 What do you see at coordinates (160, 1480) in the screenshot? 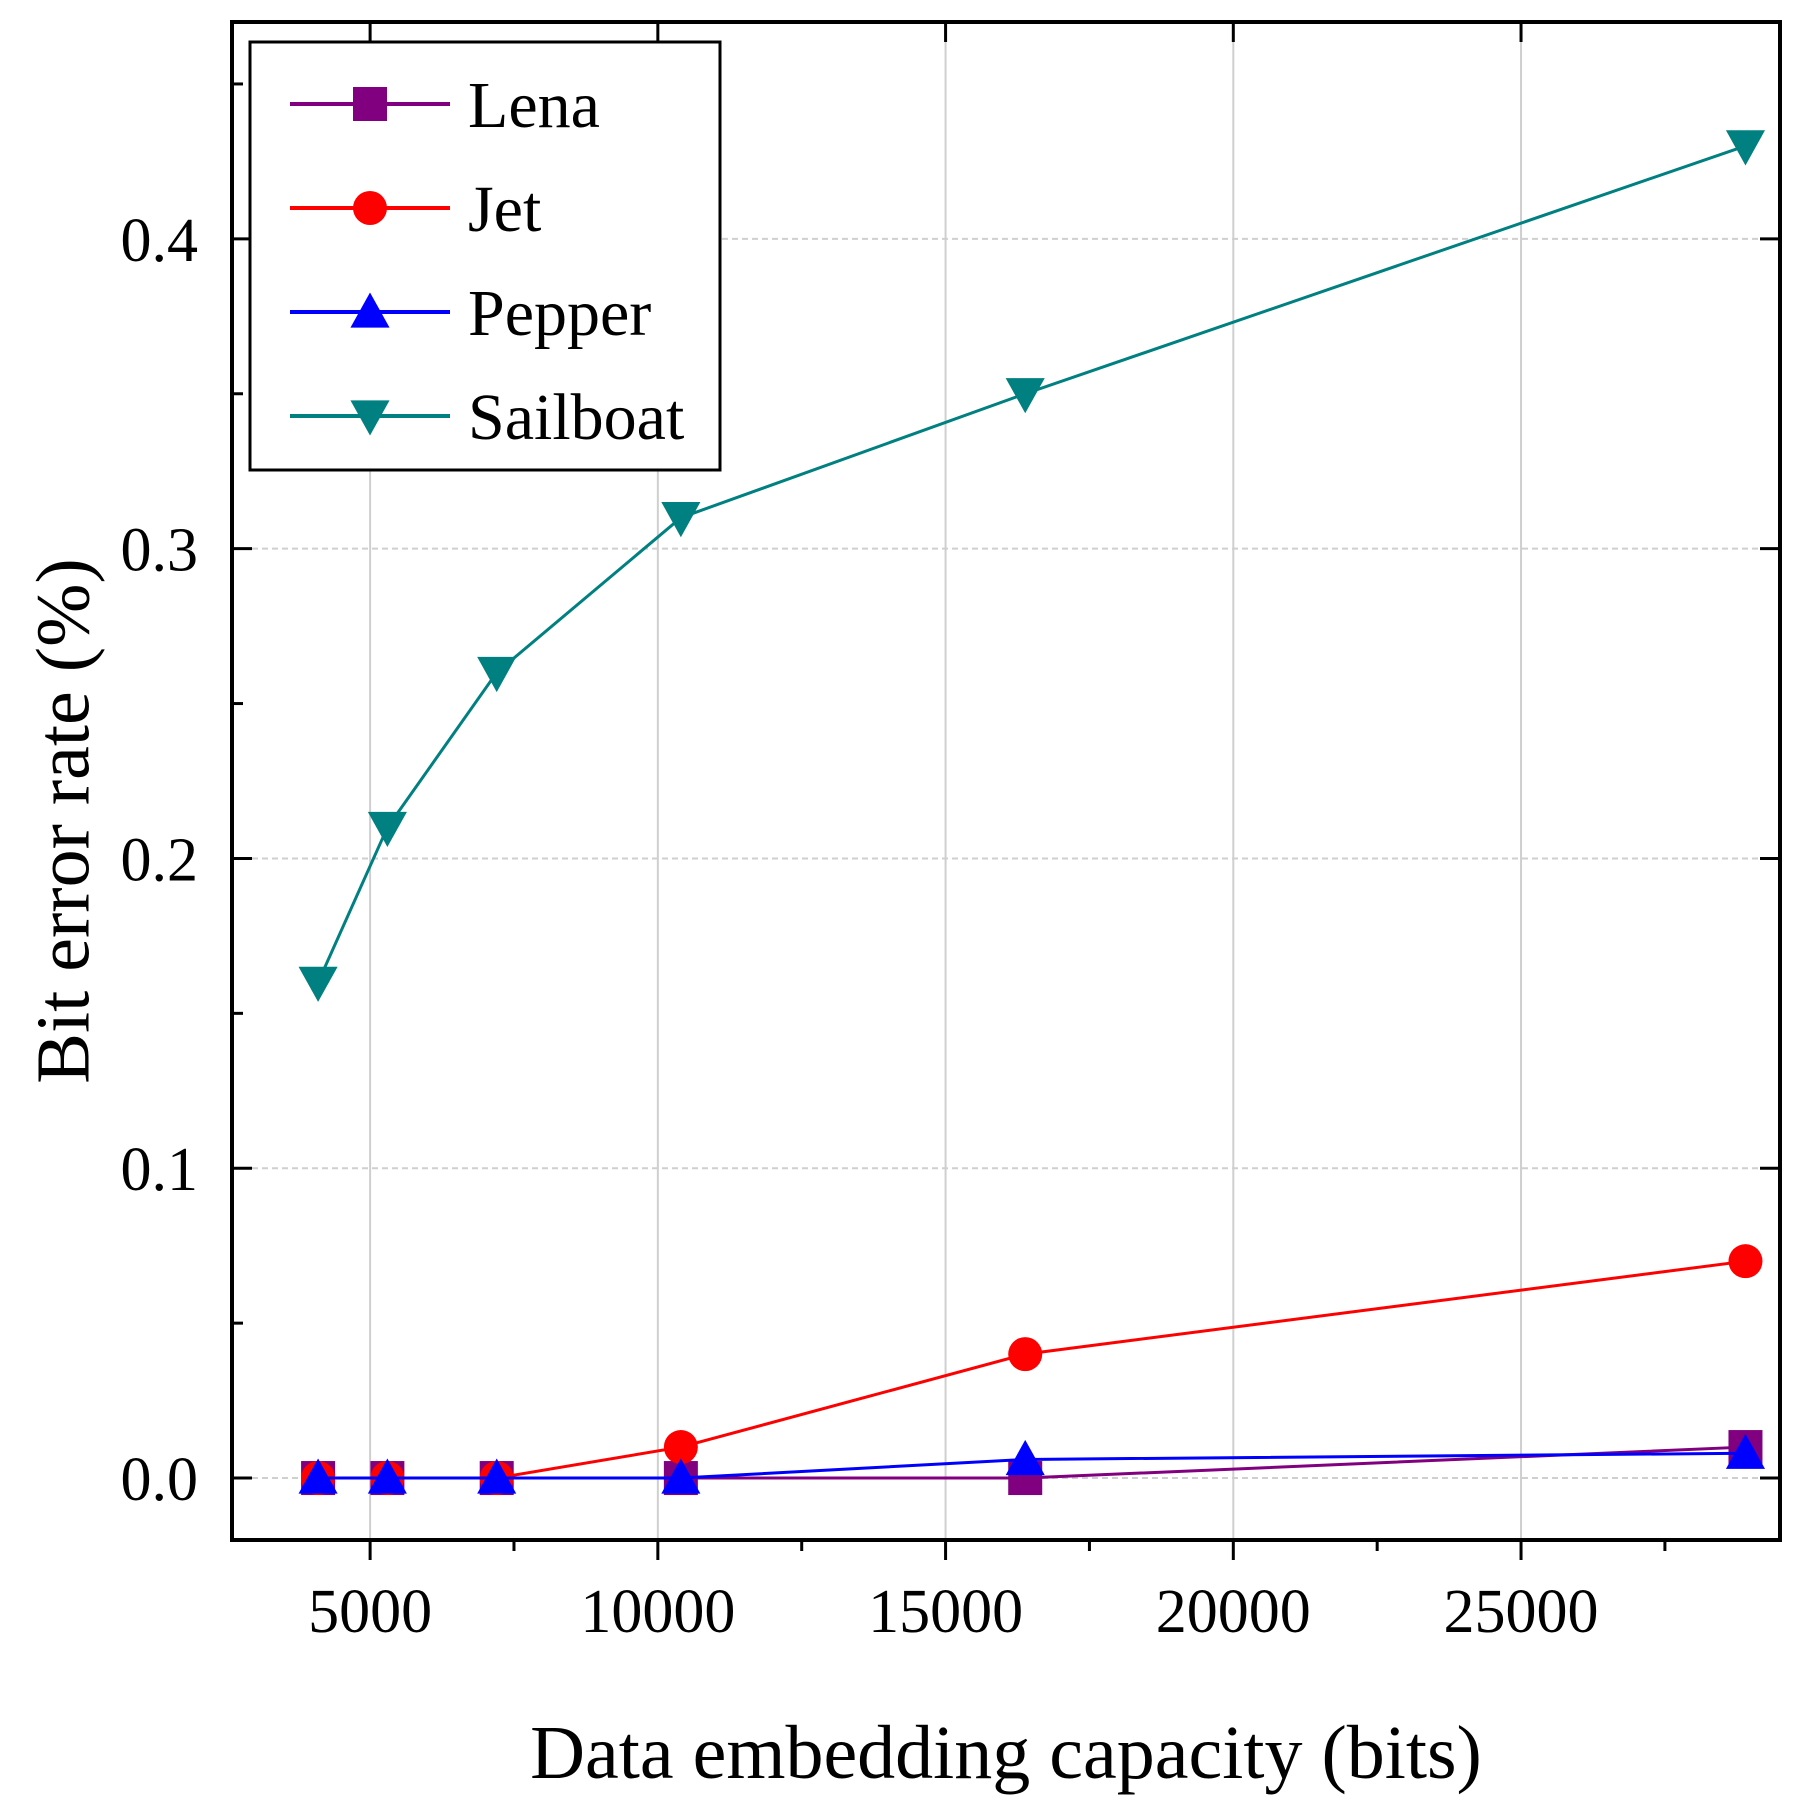
I see `y-tick-label: 0.0` at bounding box center [160, 1480].